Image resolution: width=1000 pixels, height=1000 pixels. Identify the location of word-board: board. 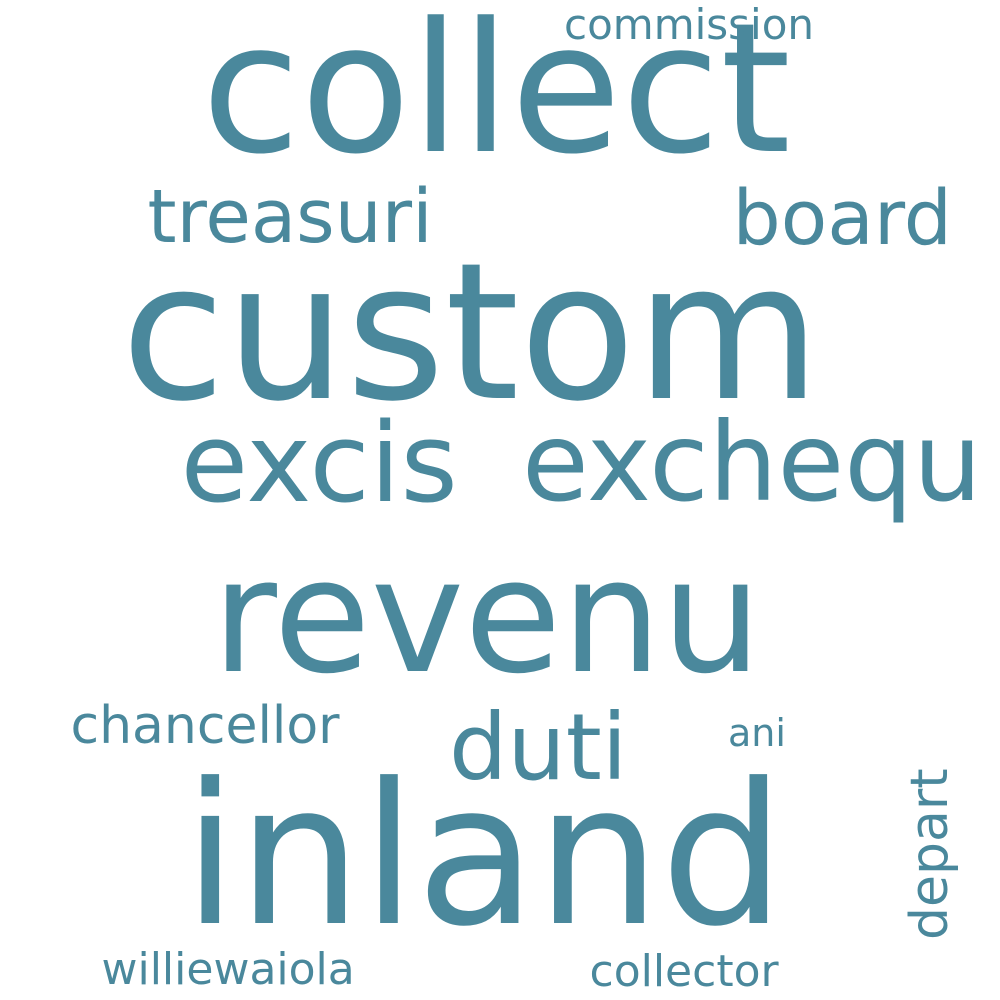
(842, 217).